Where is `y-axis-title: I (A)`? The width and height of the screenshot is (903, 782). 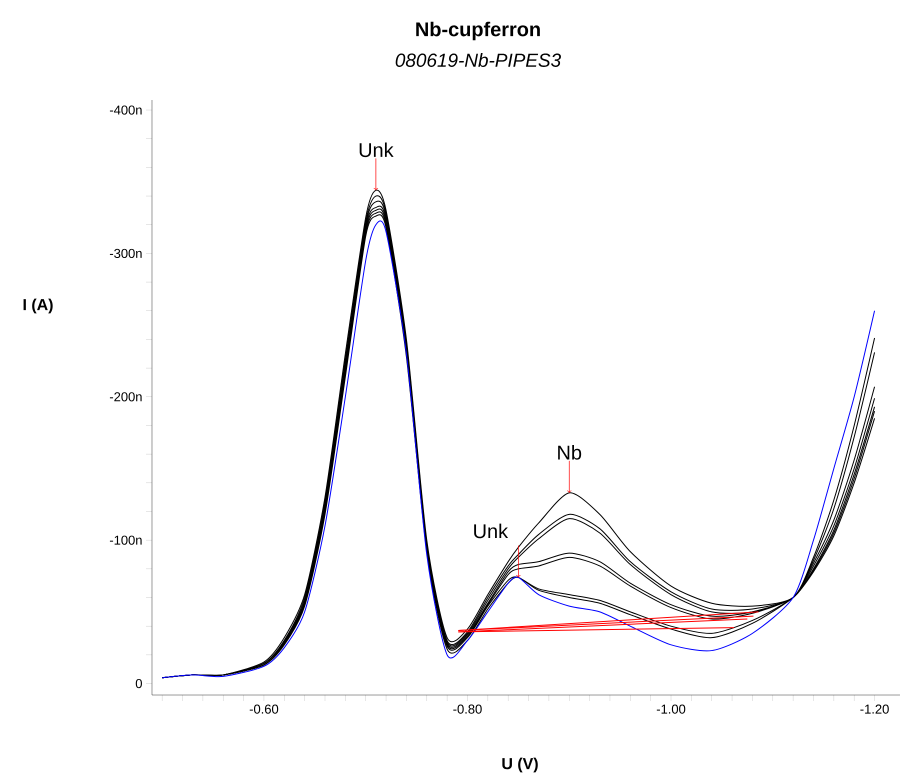
y-axis-title: I (A) is located at coordinates (38, 306).